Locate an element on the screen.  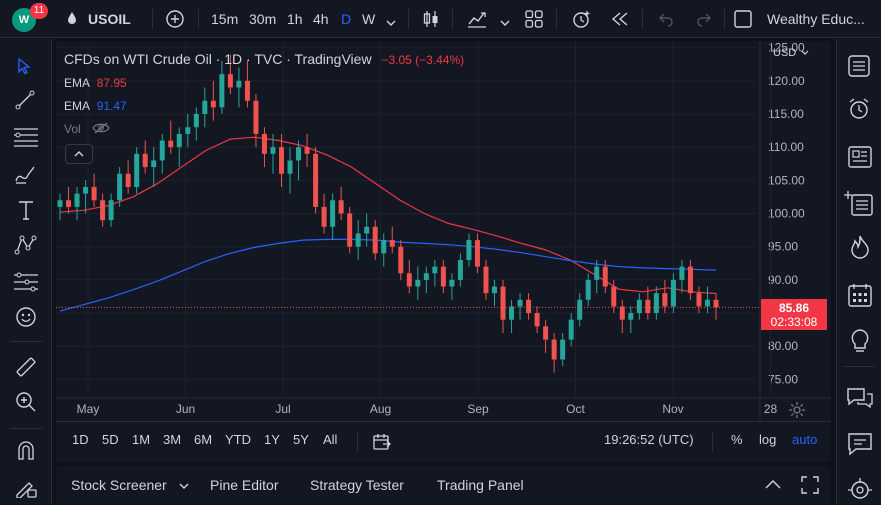
interval-4h: 4h is located at coordinates (321, 19).